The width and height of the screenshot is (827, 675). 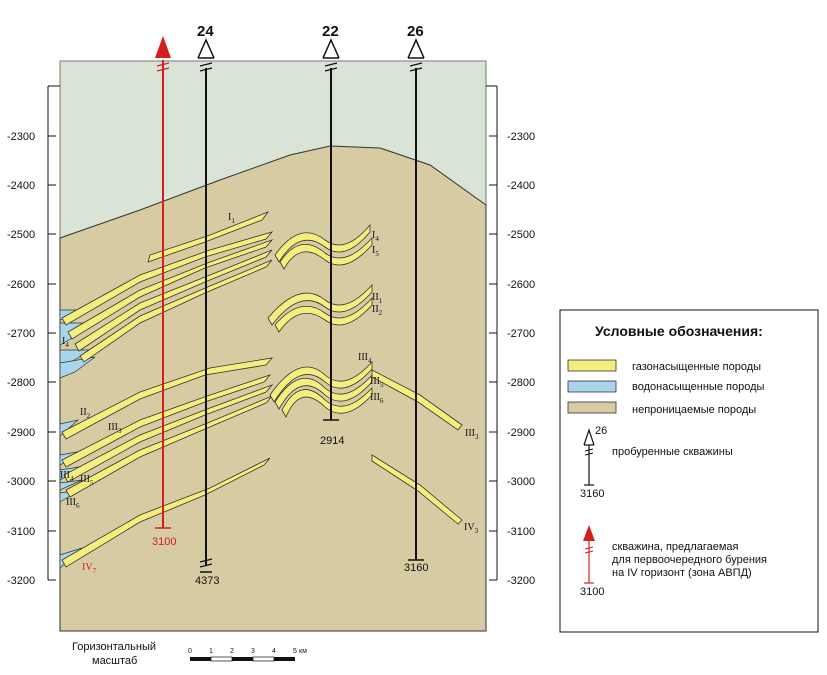 What do you see at coordinates (592, 494) in the screenshot?
I see `legend-drilled-depth: 3160` at bounding box center [592, 494].